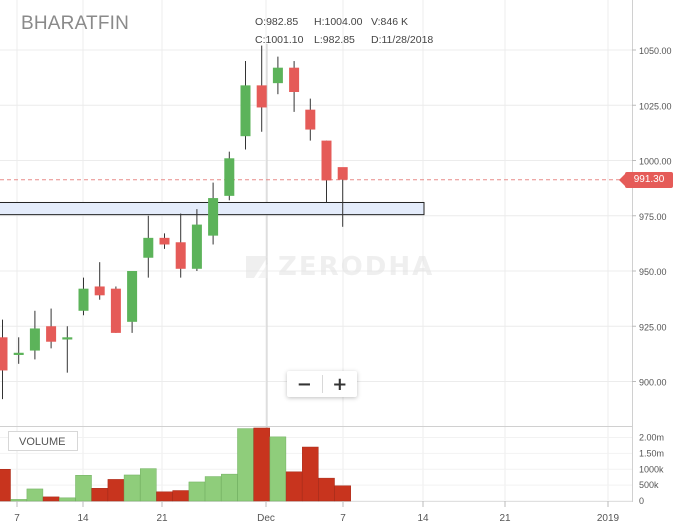 The height and width of the screenshot is (522, 683). Describe the element at coordinates (356, 267) in the screenshot. I see `watermark-text: ZERODHA` at that location.